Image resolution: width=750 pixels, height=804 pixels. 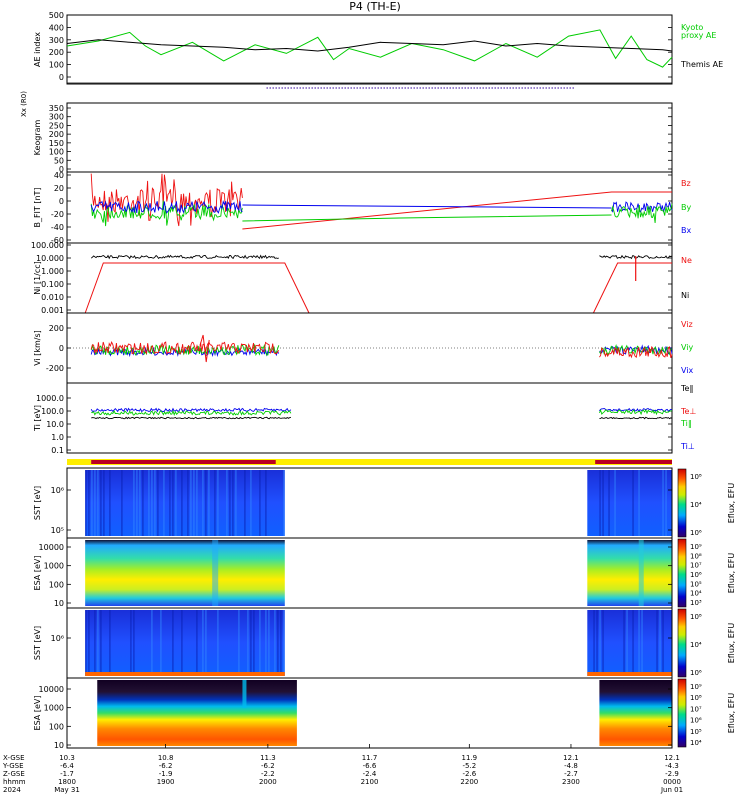 I want to click on time-axis-tick-label: 2200, so click(x=469, y=782).